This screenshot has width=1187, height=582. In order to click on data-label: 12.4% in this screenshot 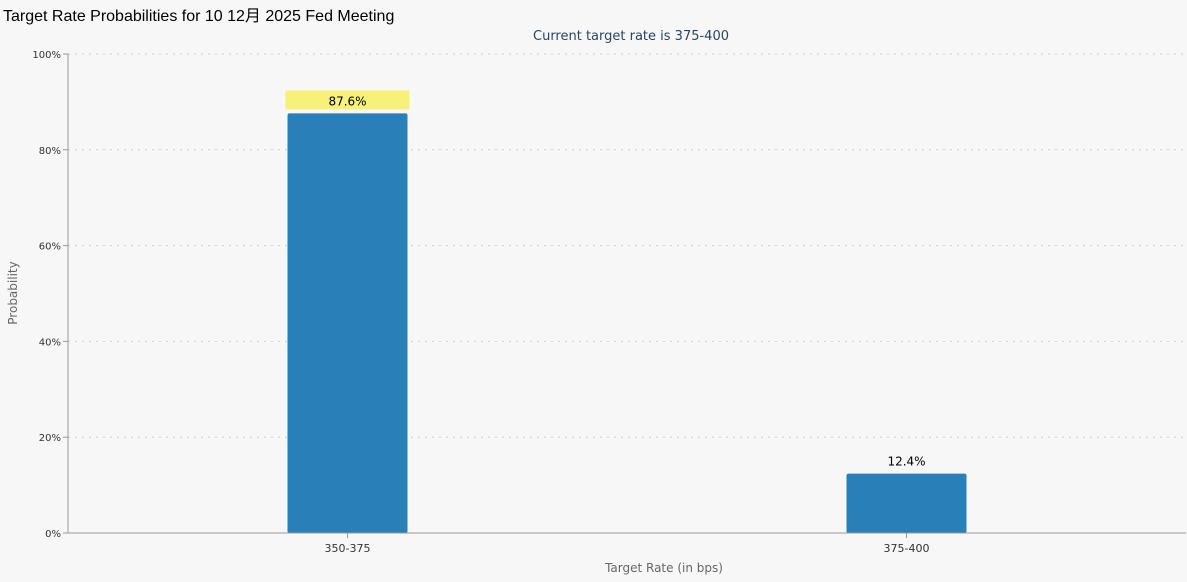, I will do `click(906, 462)`.